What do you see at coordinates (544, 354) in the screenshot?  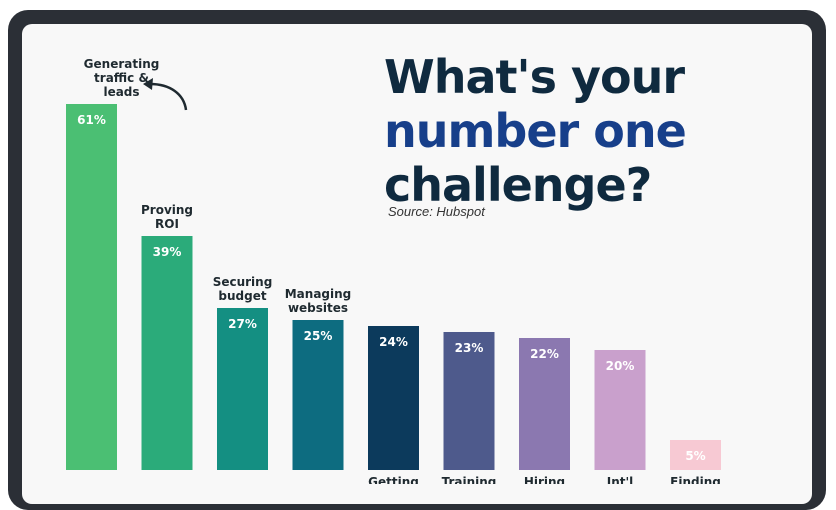 I see `bar-value-label: 22%` at bounding box center [544, 354].